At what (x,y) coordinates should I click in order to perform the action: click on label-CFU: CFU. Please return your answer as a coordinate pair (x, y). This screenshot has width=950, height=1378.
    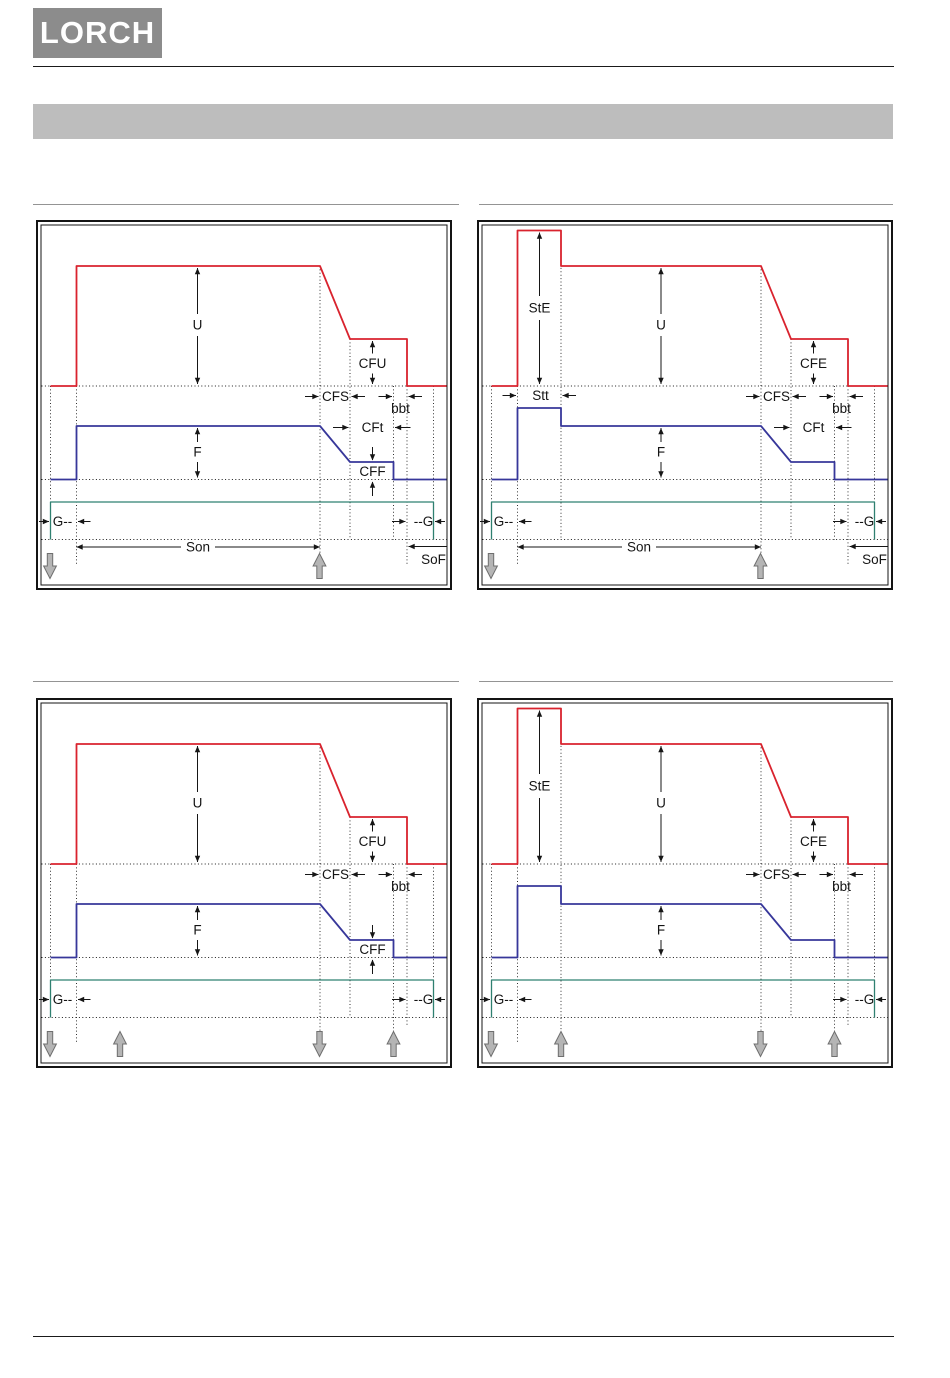
    Looking at the image, I should click on (373, 363).